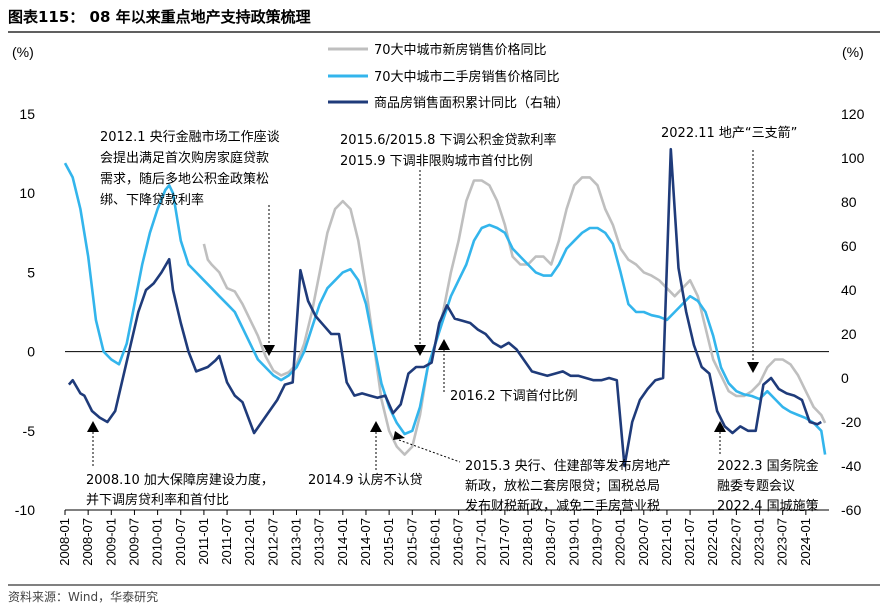  What do you see at coordinates (23, 52) in the screenshot?
I see `left-unit-label: (%)` at bounding box center [23, 52].